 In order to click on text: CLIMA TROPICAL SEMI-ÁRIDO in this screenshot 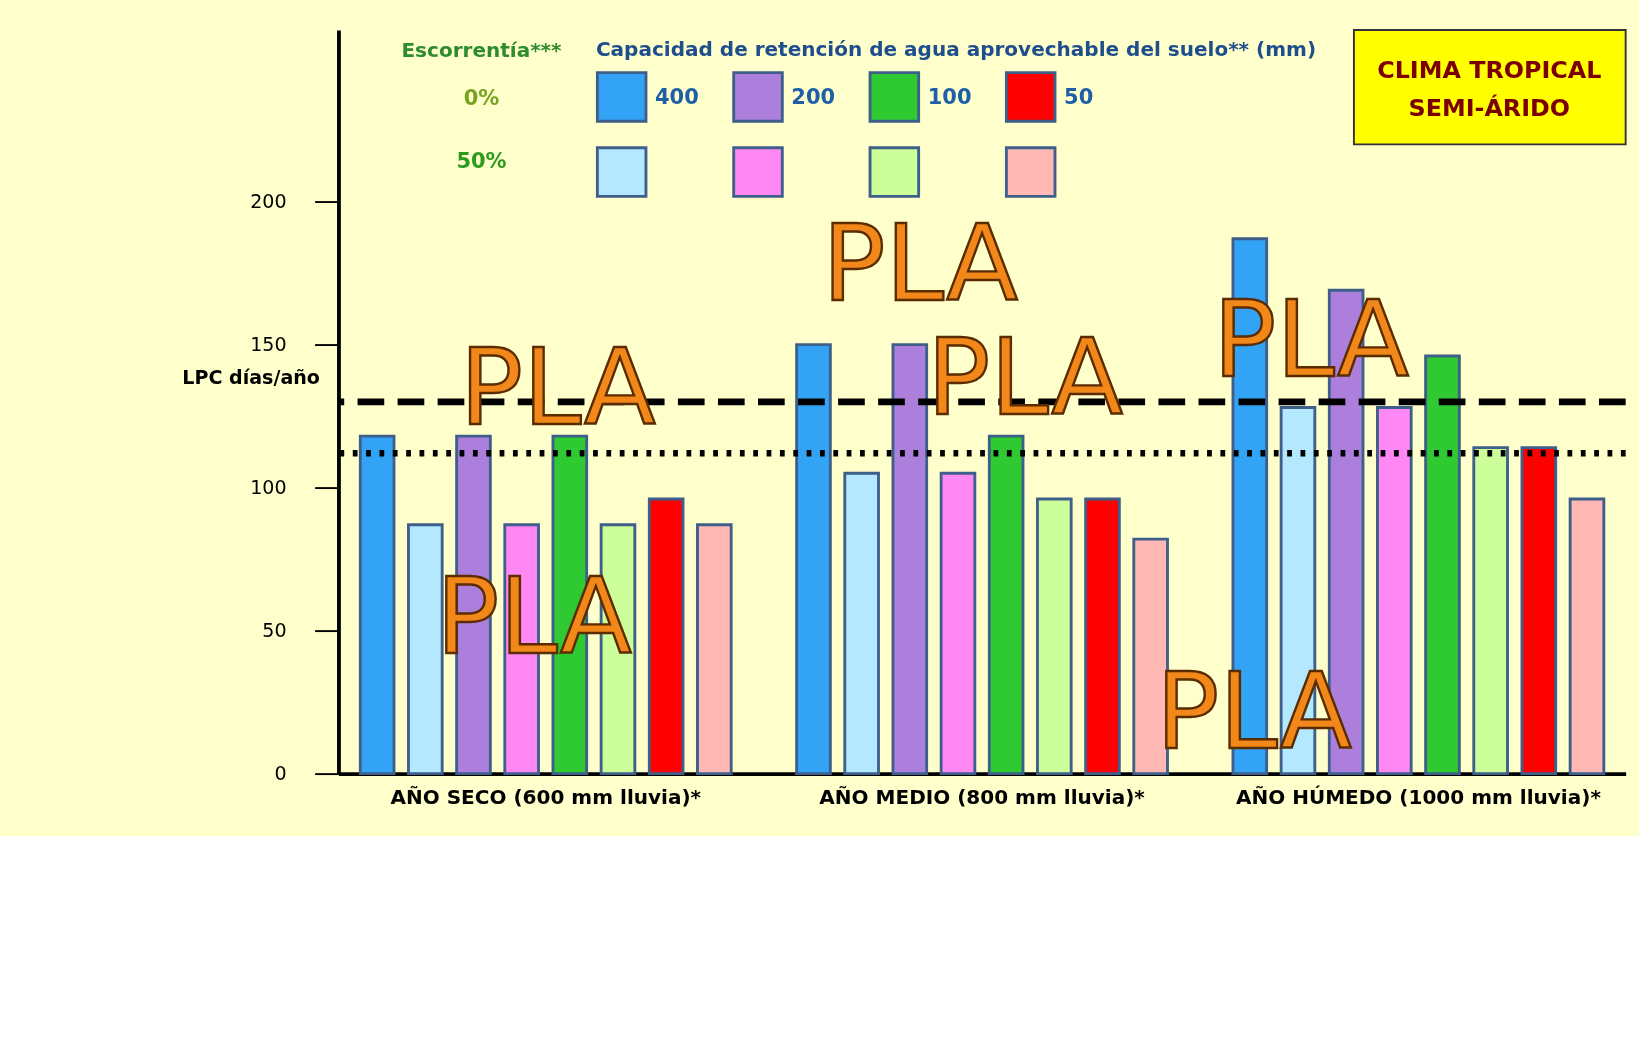, I will do `click(1489, 88)`.